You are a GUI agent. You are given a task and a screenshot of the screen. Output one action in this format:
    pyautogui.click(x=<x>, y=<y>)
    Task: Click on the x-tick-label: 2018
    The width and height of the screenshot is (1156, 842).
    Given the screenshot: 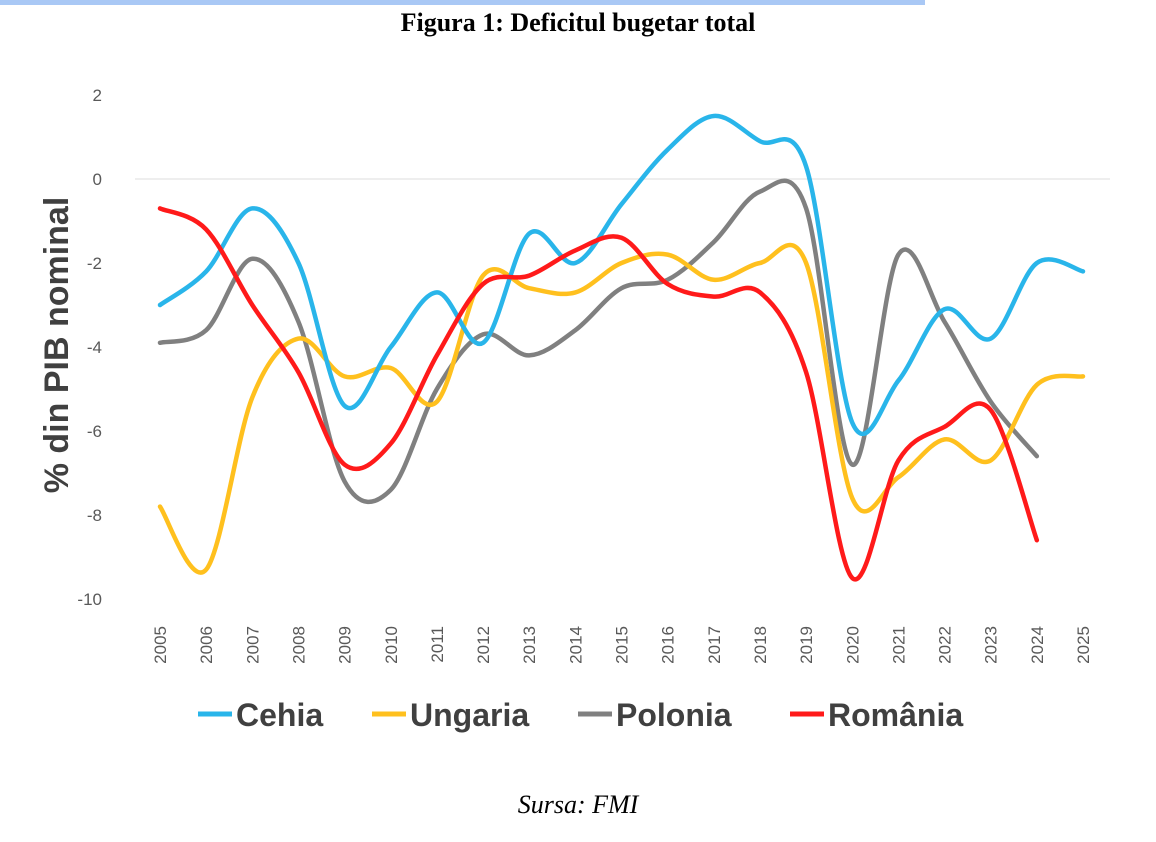 What is the action you would take?
    pyautogui.click(x=760, y=645)
    